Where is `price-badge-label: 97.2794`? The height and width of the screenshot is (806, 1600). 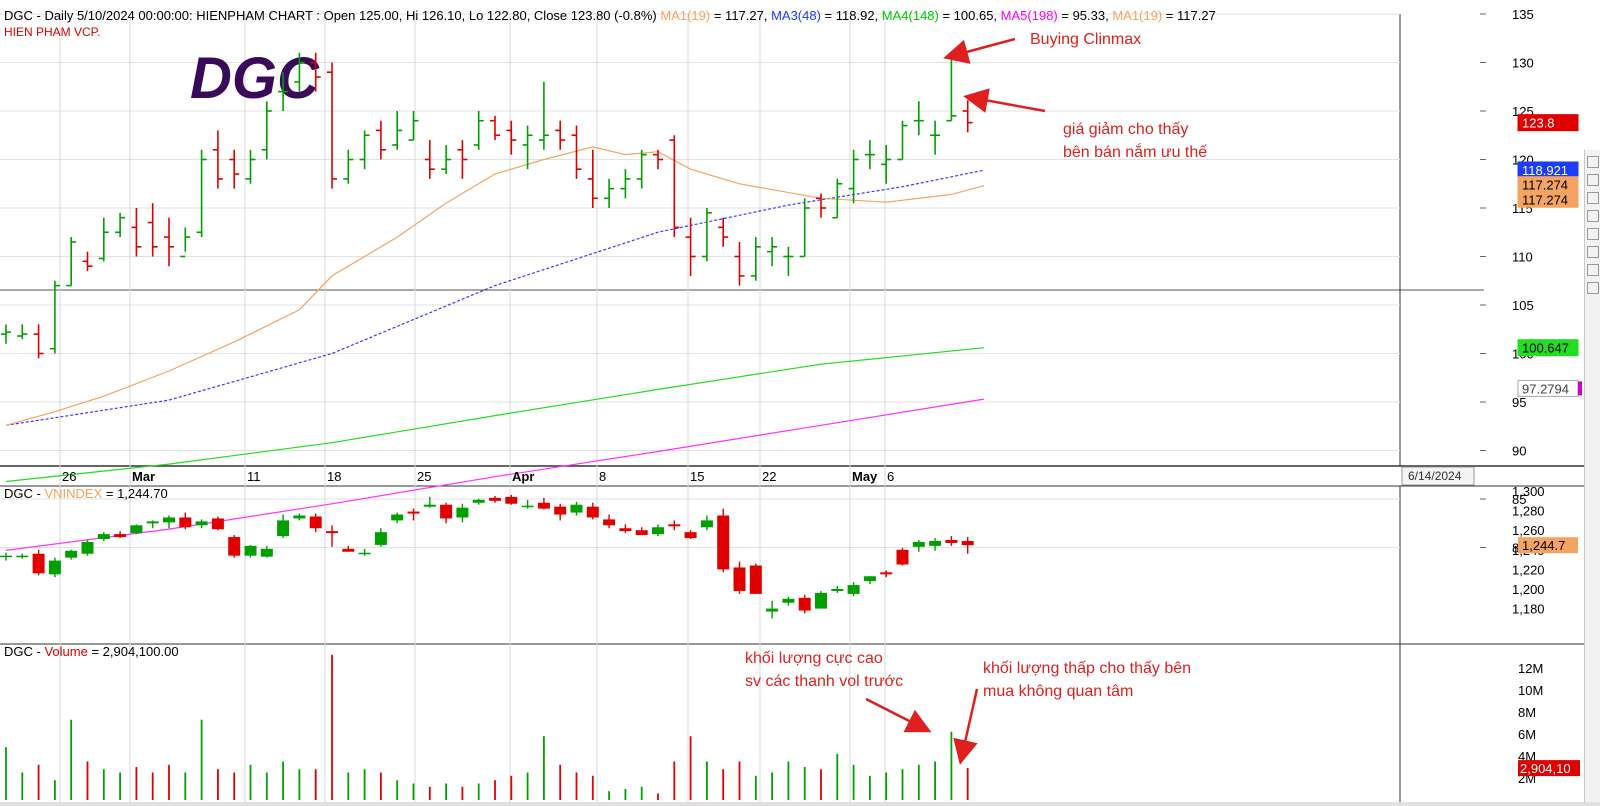 price-badge-label: 97.2794 is located at coordinates (1545, 388).